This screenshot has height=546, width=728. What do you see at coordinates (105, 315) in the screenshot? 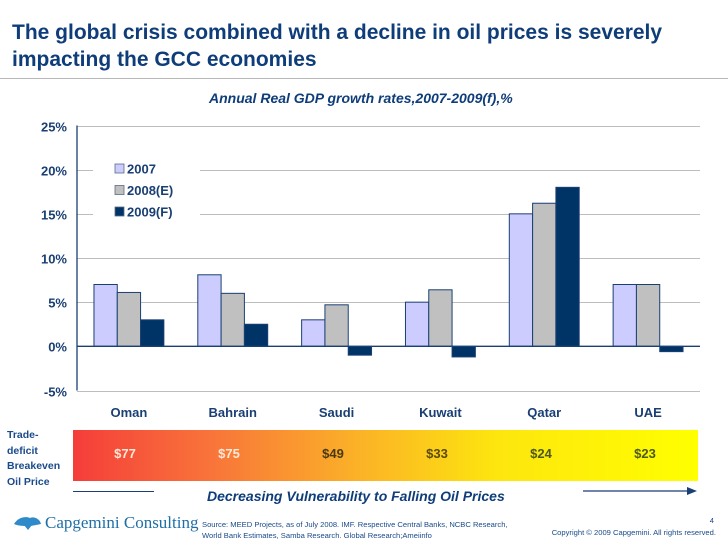
I see `bar-oman-2007` at bounding box center [105, 315].